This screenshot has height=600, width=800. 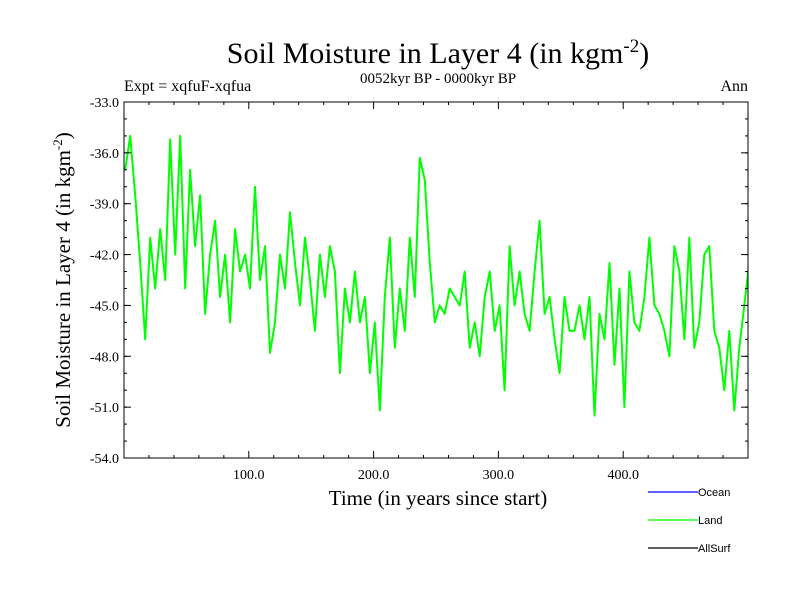 What do you see at coordinates (499, 475) in the screenshot?
I see `x-tick-label: 300.0` at bounding box center [499, 475].